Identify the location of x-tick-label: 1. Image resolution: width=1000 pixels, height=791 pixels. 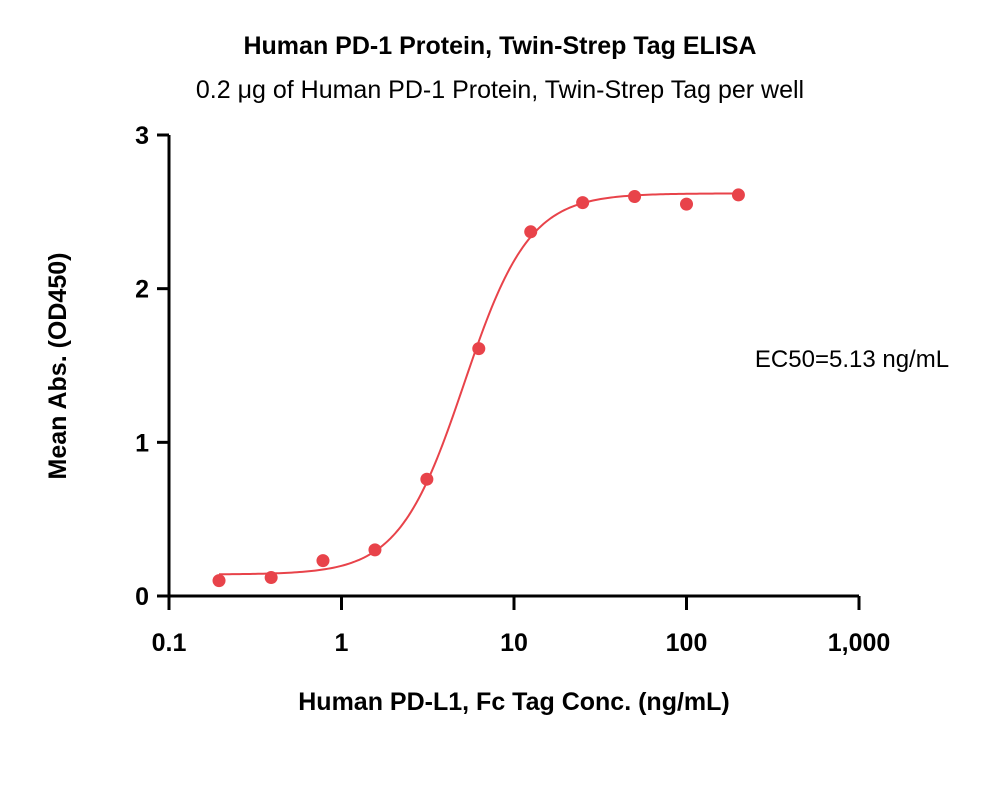
(342, 643).